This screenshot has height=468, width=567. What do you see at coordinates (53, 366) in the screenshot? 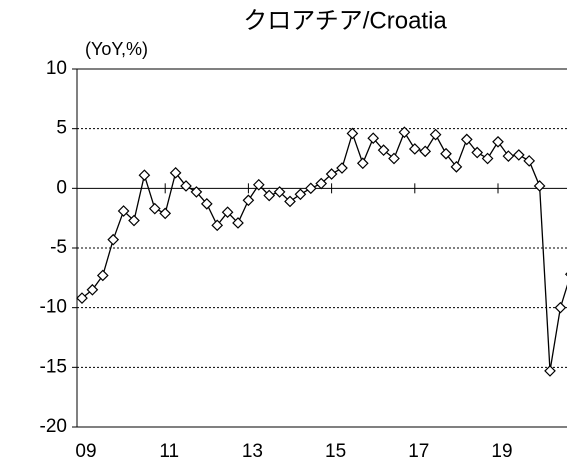
I see `y-tick-label: -15` at bounding box center [53, 366].